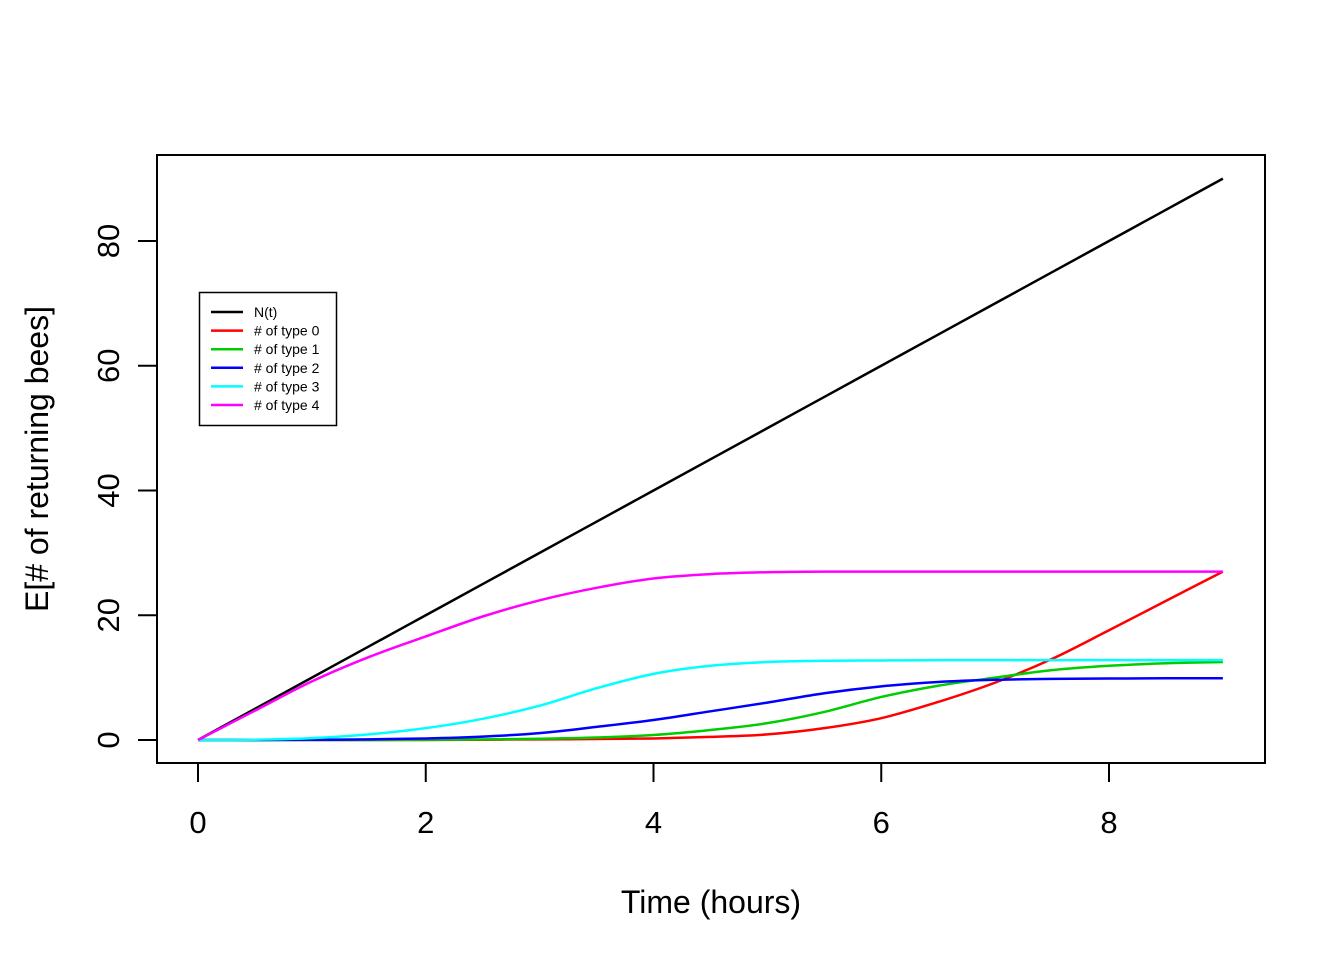 This screenshot has height=960, width=1344. Describe the element at coordinates (425, 822) in the screenshot. I see `x-tick-label: 2` at that location.